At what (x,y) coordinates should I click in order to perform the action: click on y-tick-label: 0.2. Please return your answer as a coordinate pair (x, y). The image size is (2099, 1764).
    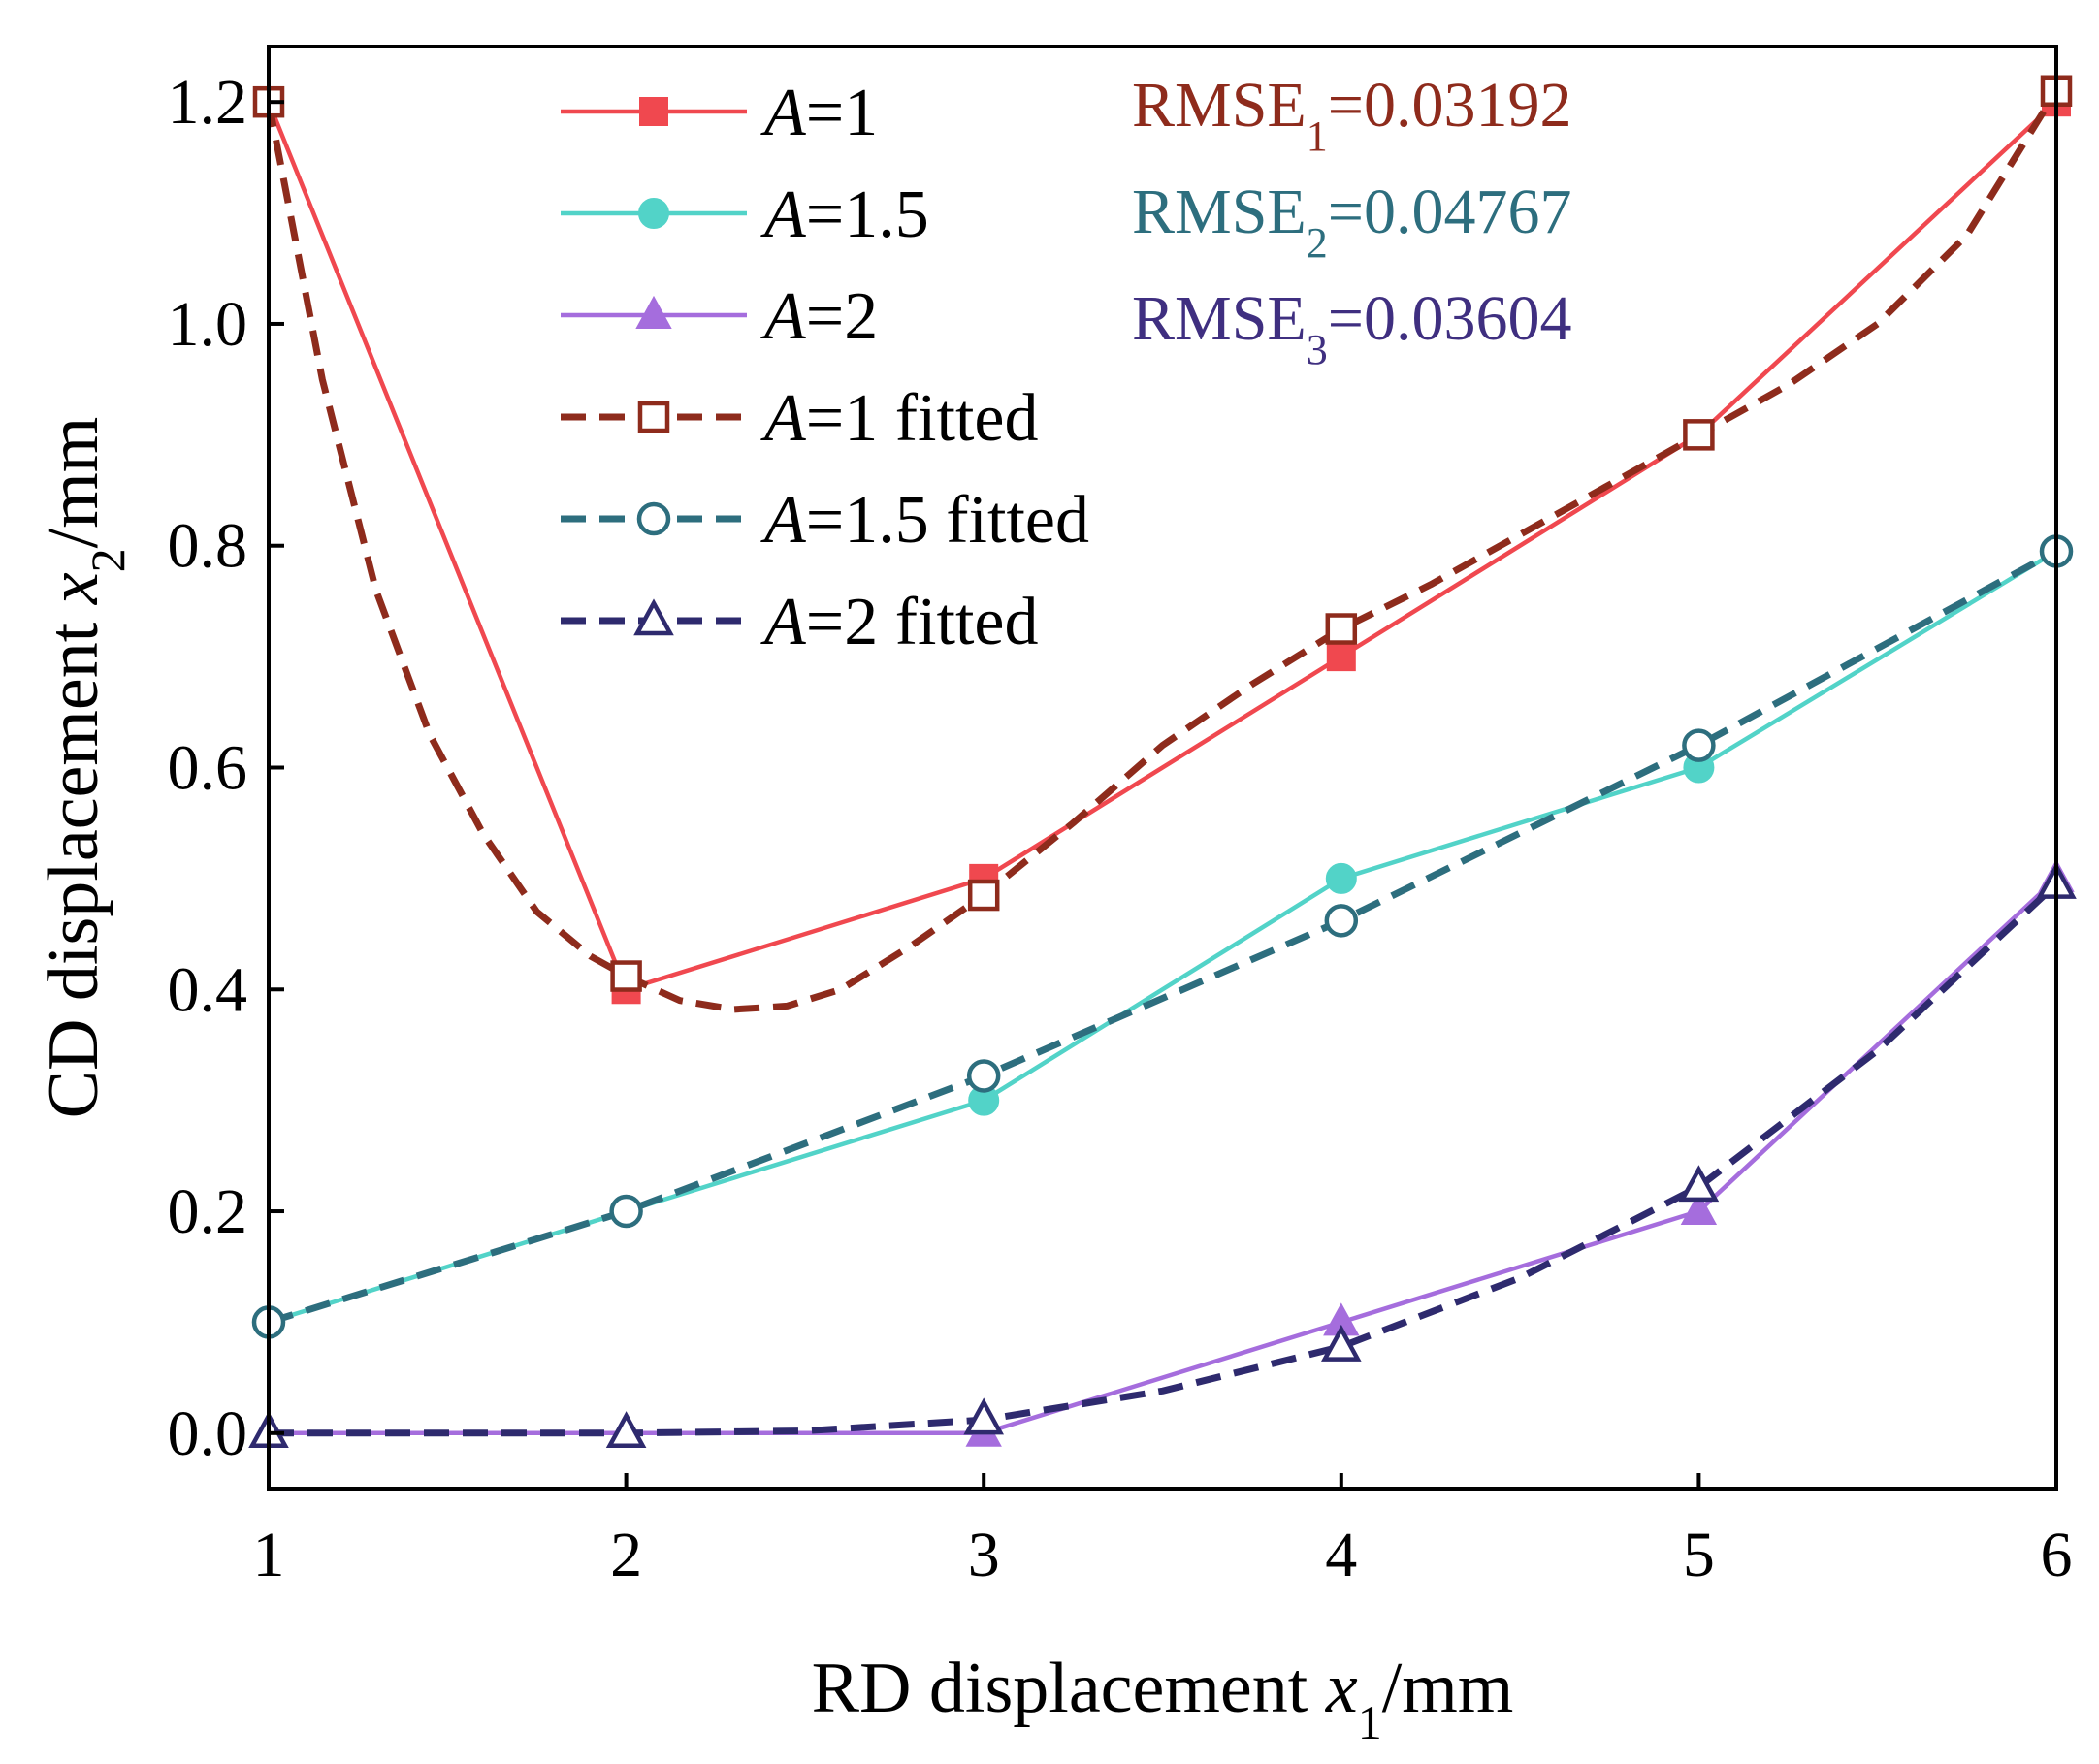
    Looking at the image, I should click on (208, 1212).